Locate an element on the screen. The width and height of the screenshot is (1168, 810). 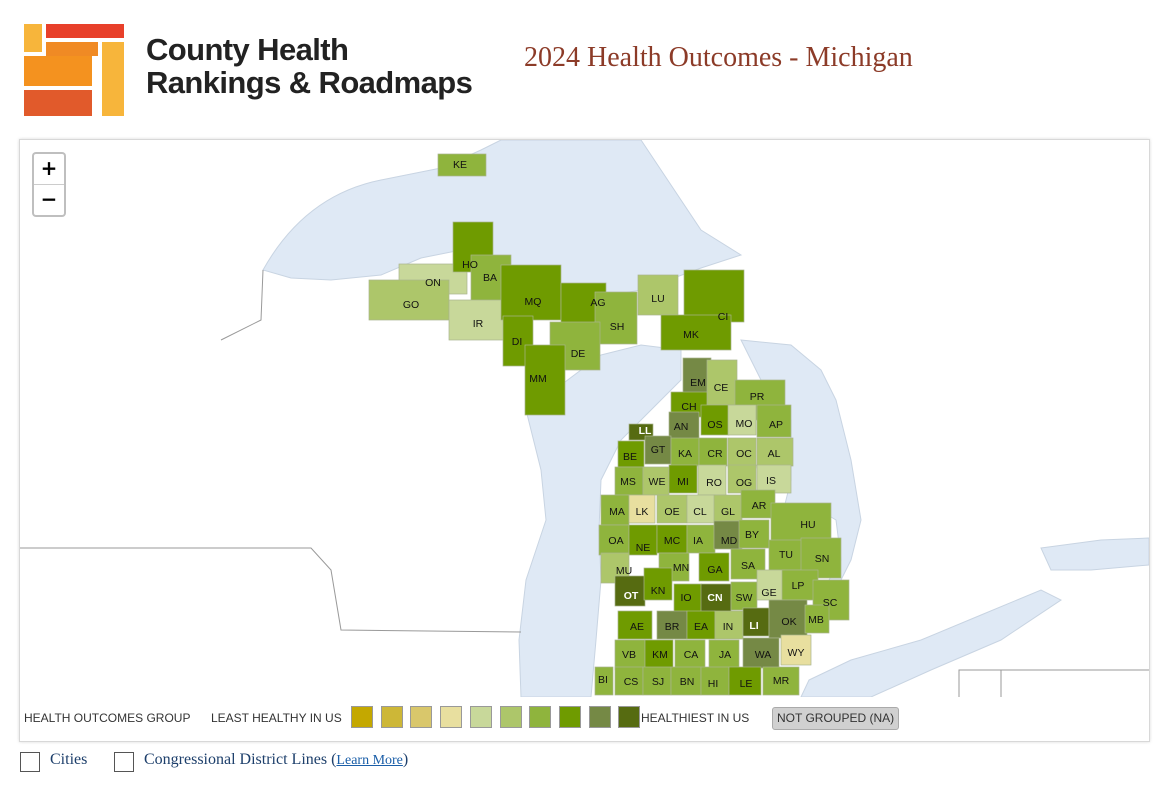
zoom-in-button: + is located at coordinates (49, 169).